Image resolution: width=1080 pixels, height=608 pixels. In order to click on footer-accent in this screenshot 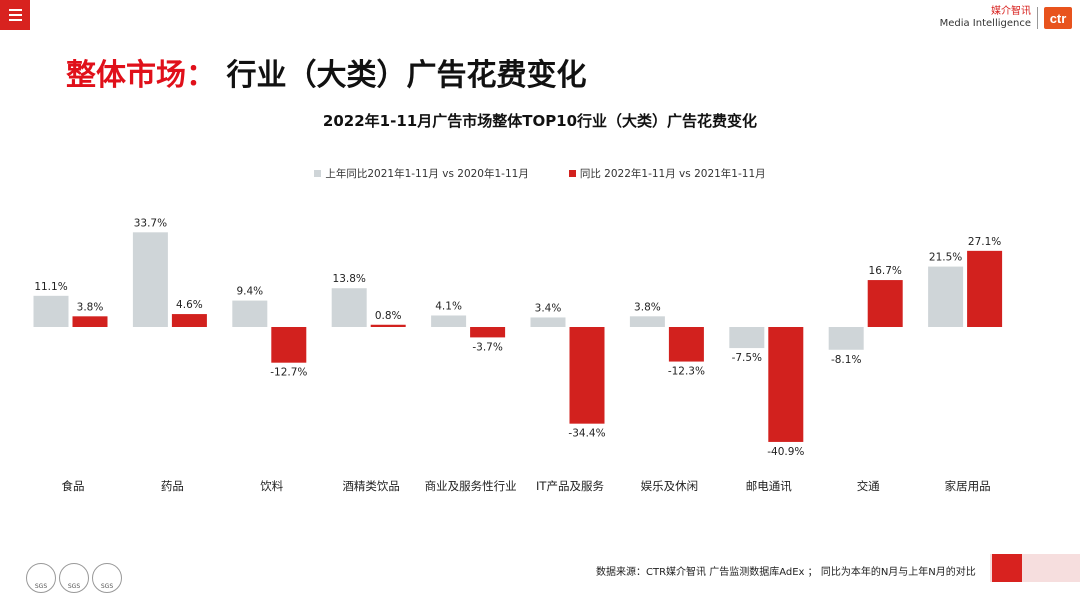, I will do `click(1007, 568)`.